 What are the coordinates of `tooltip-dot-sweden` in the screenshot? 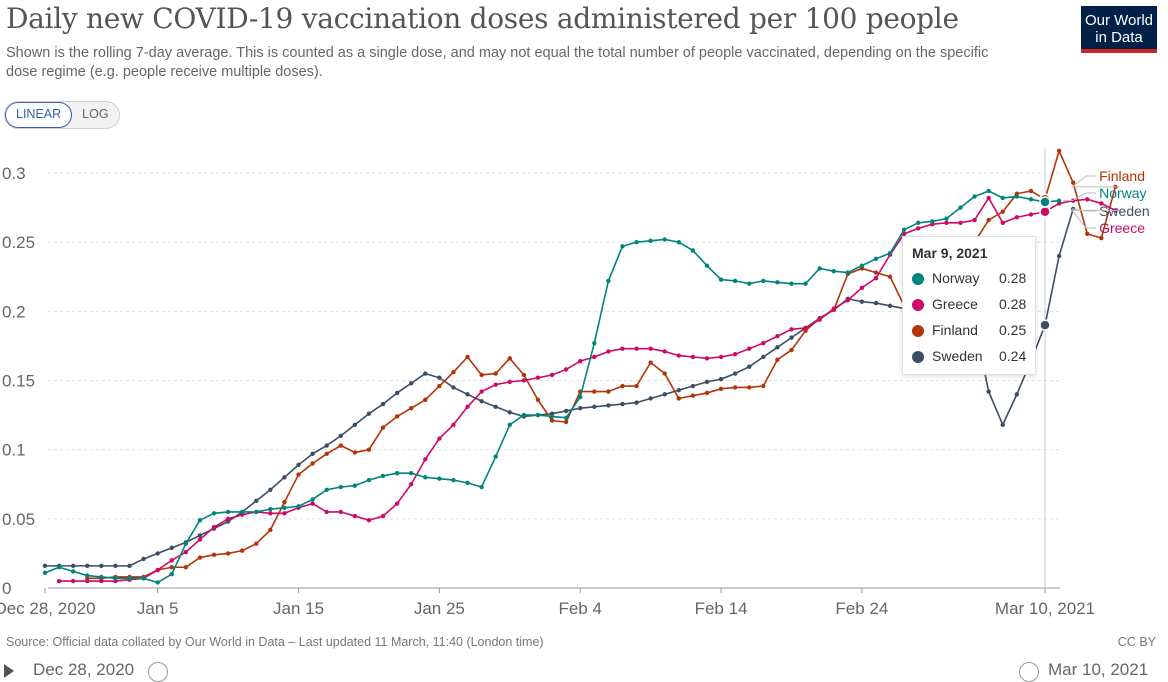 It's located at (918, 357).